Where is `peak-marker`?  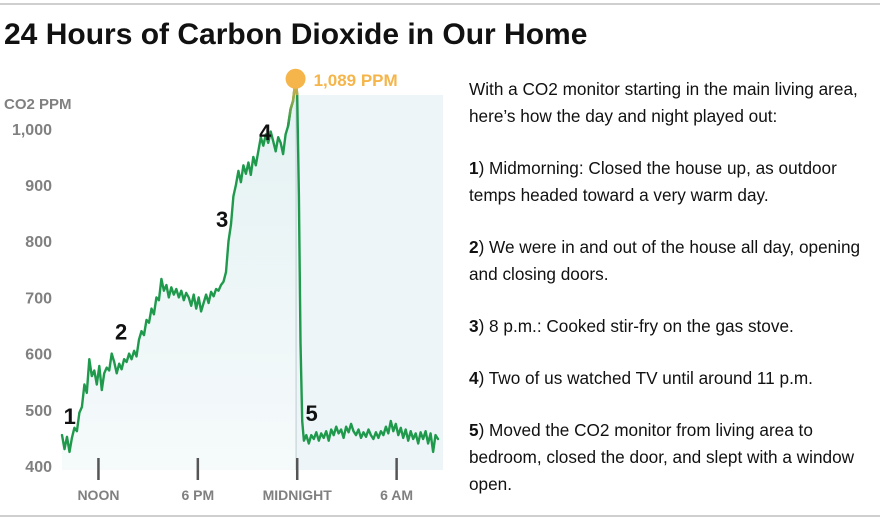 peak-marker is located at coordinates (295, 78).